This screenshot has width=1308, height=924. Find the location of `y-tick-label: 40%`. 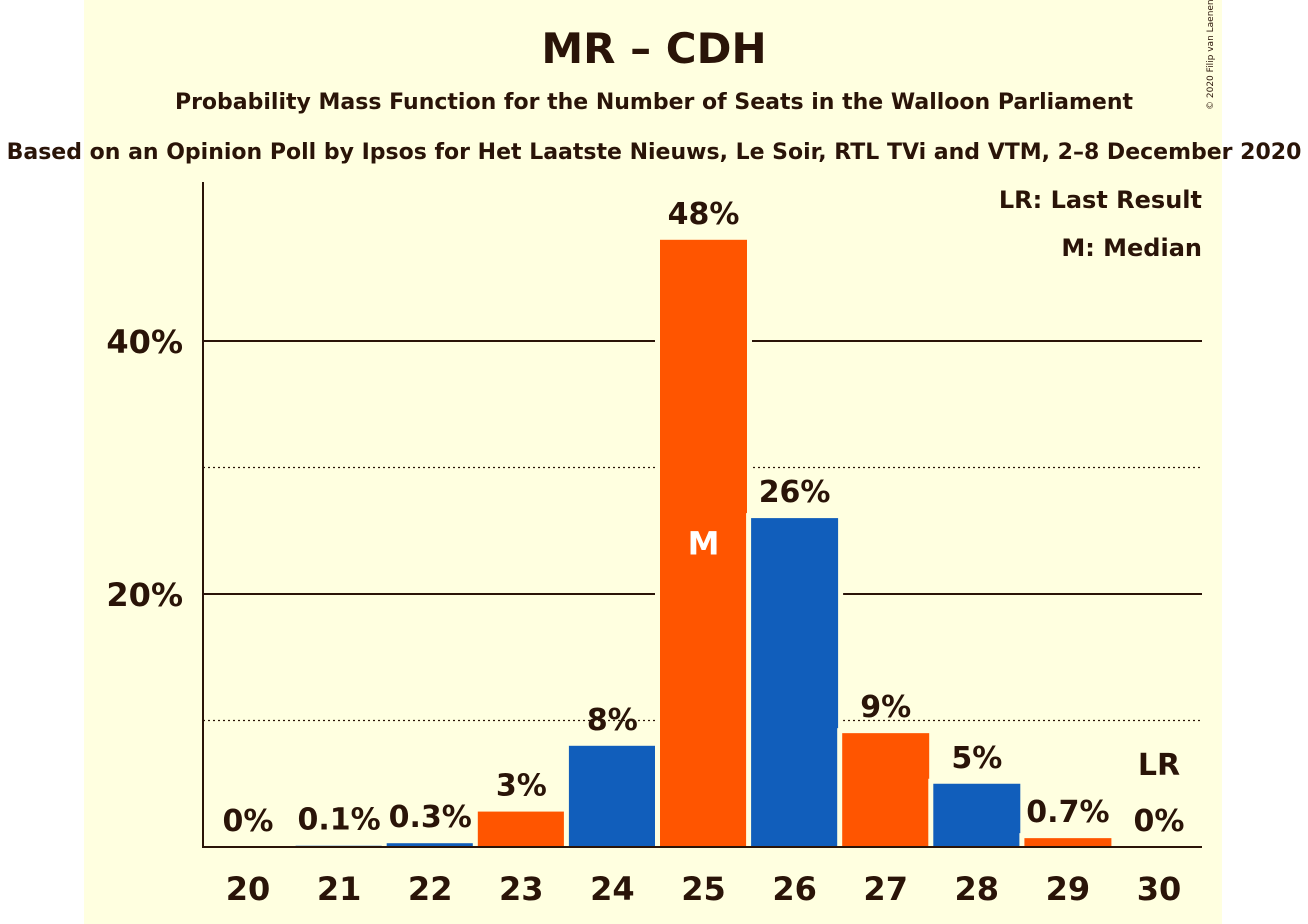

y-tick-label: 40% is located at coordinates (144, 342).